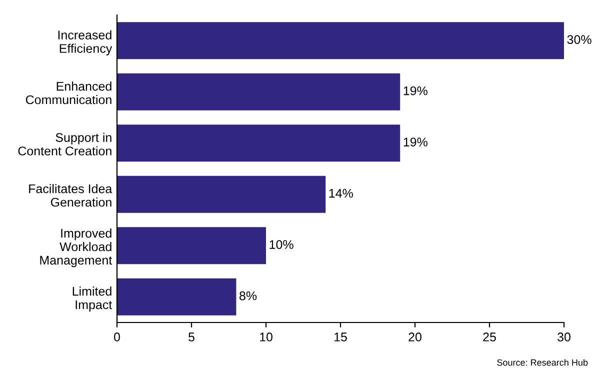  I want to click on y-tick-label: Limited Impact, so click(92, 299).